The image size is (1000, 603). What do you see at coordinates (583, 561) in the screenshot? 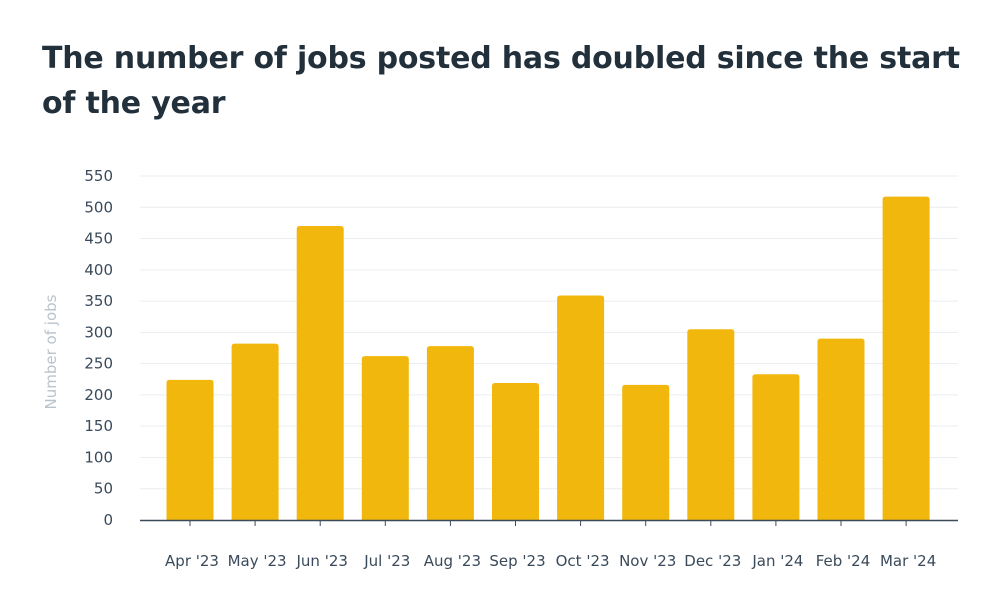
I see `x-tick-label: Oct '23` at bounding box center [583, 561].